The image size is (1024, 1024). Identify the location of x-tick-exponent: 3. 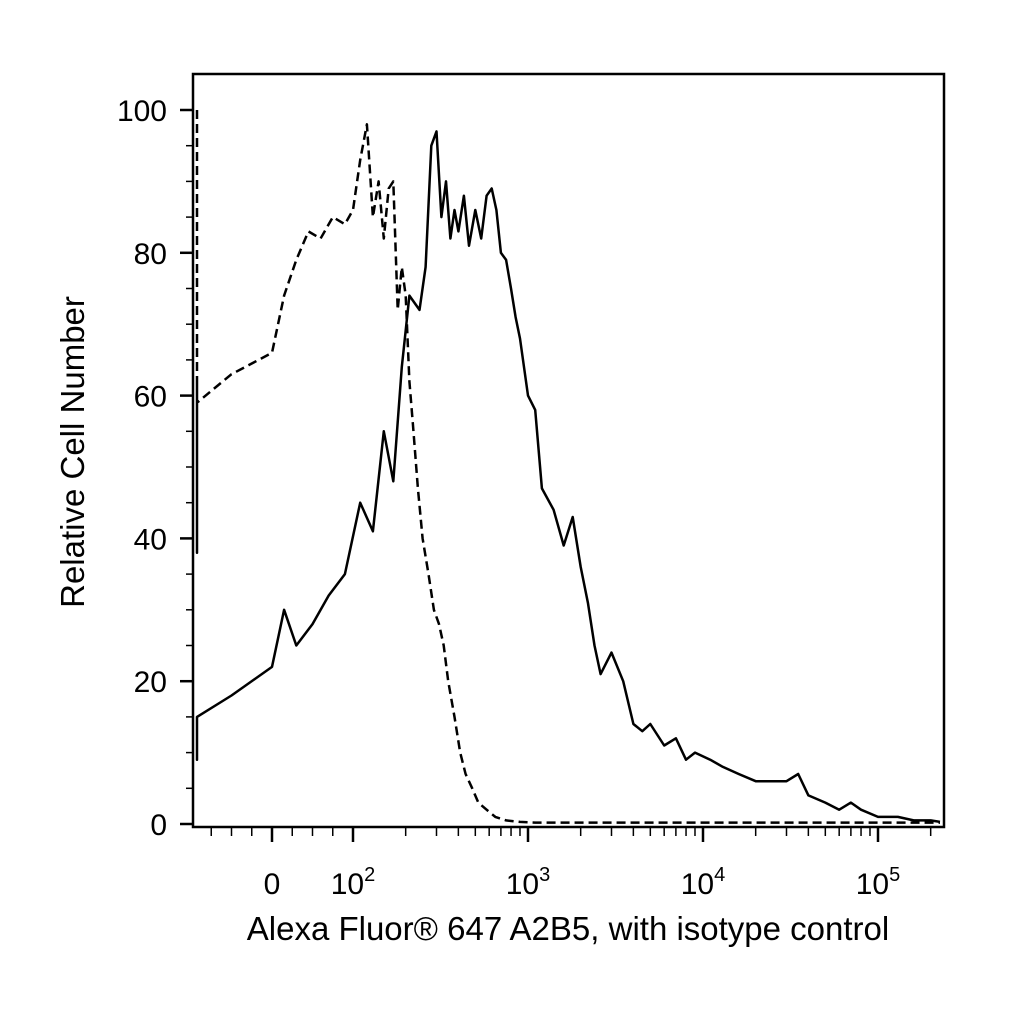
(544, 875).